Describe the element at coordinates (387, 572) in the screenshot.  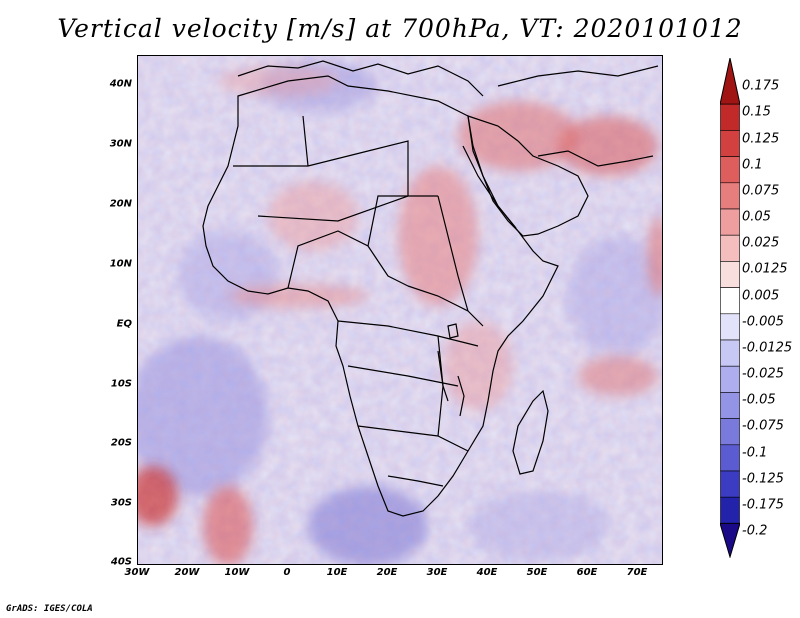
I see `lon-label: 20E` at that location.